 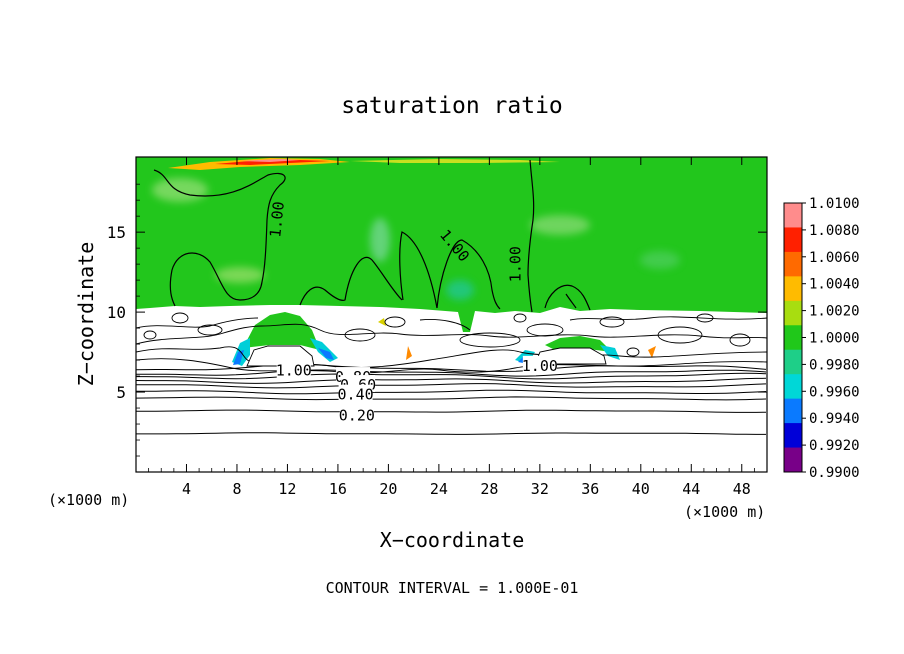 I want to click on contour-labels: 1.001.001.001.001.000.800.600.400.20, so click(x=412, y=313).